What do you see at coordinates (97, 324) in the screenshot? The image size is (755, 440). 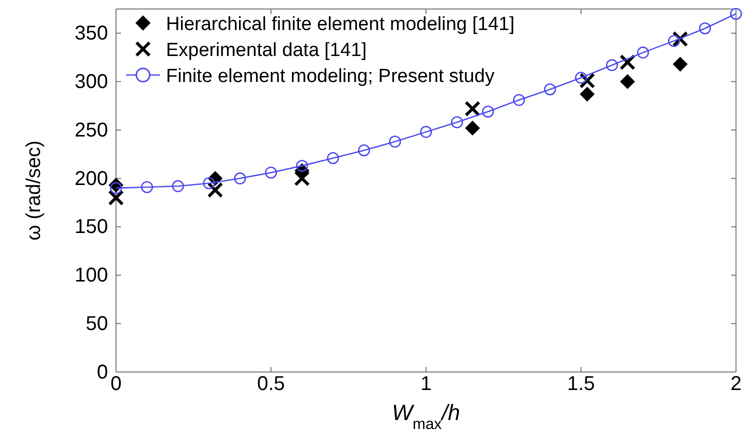 I see `y-tick-label: 50` at bounding box center [97, 324].